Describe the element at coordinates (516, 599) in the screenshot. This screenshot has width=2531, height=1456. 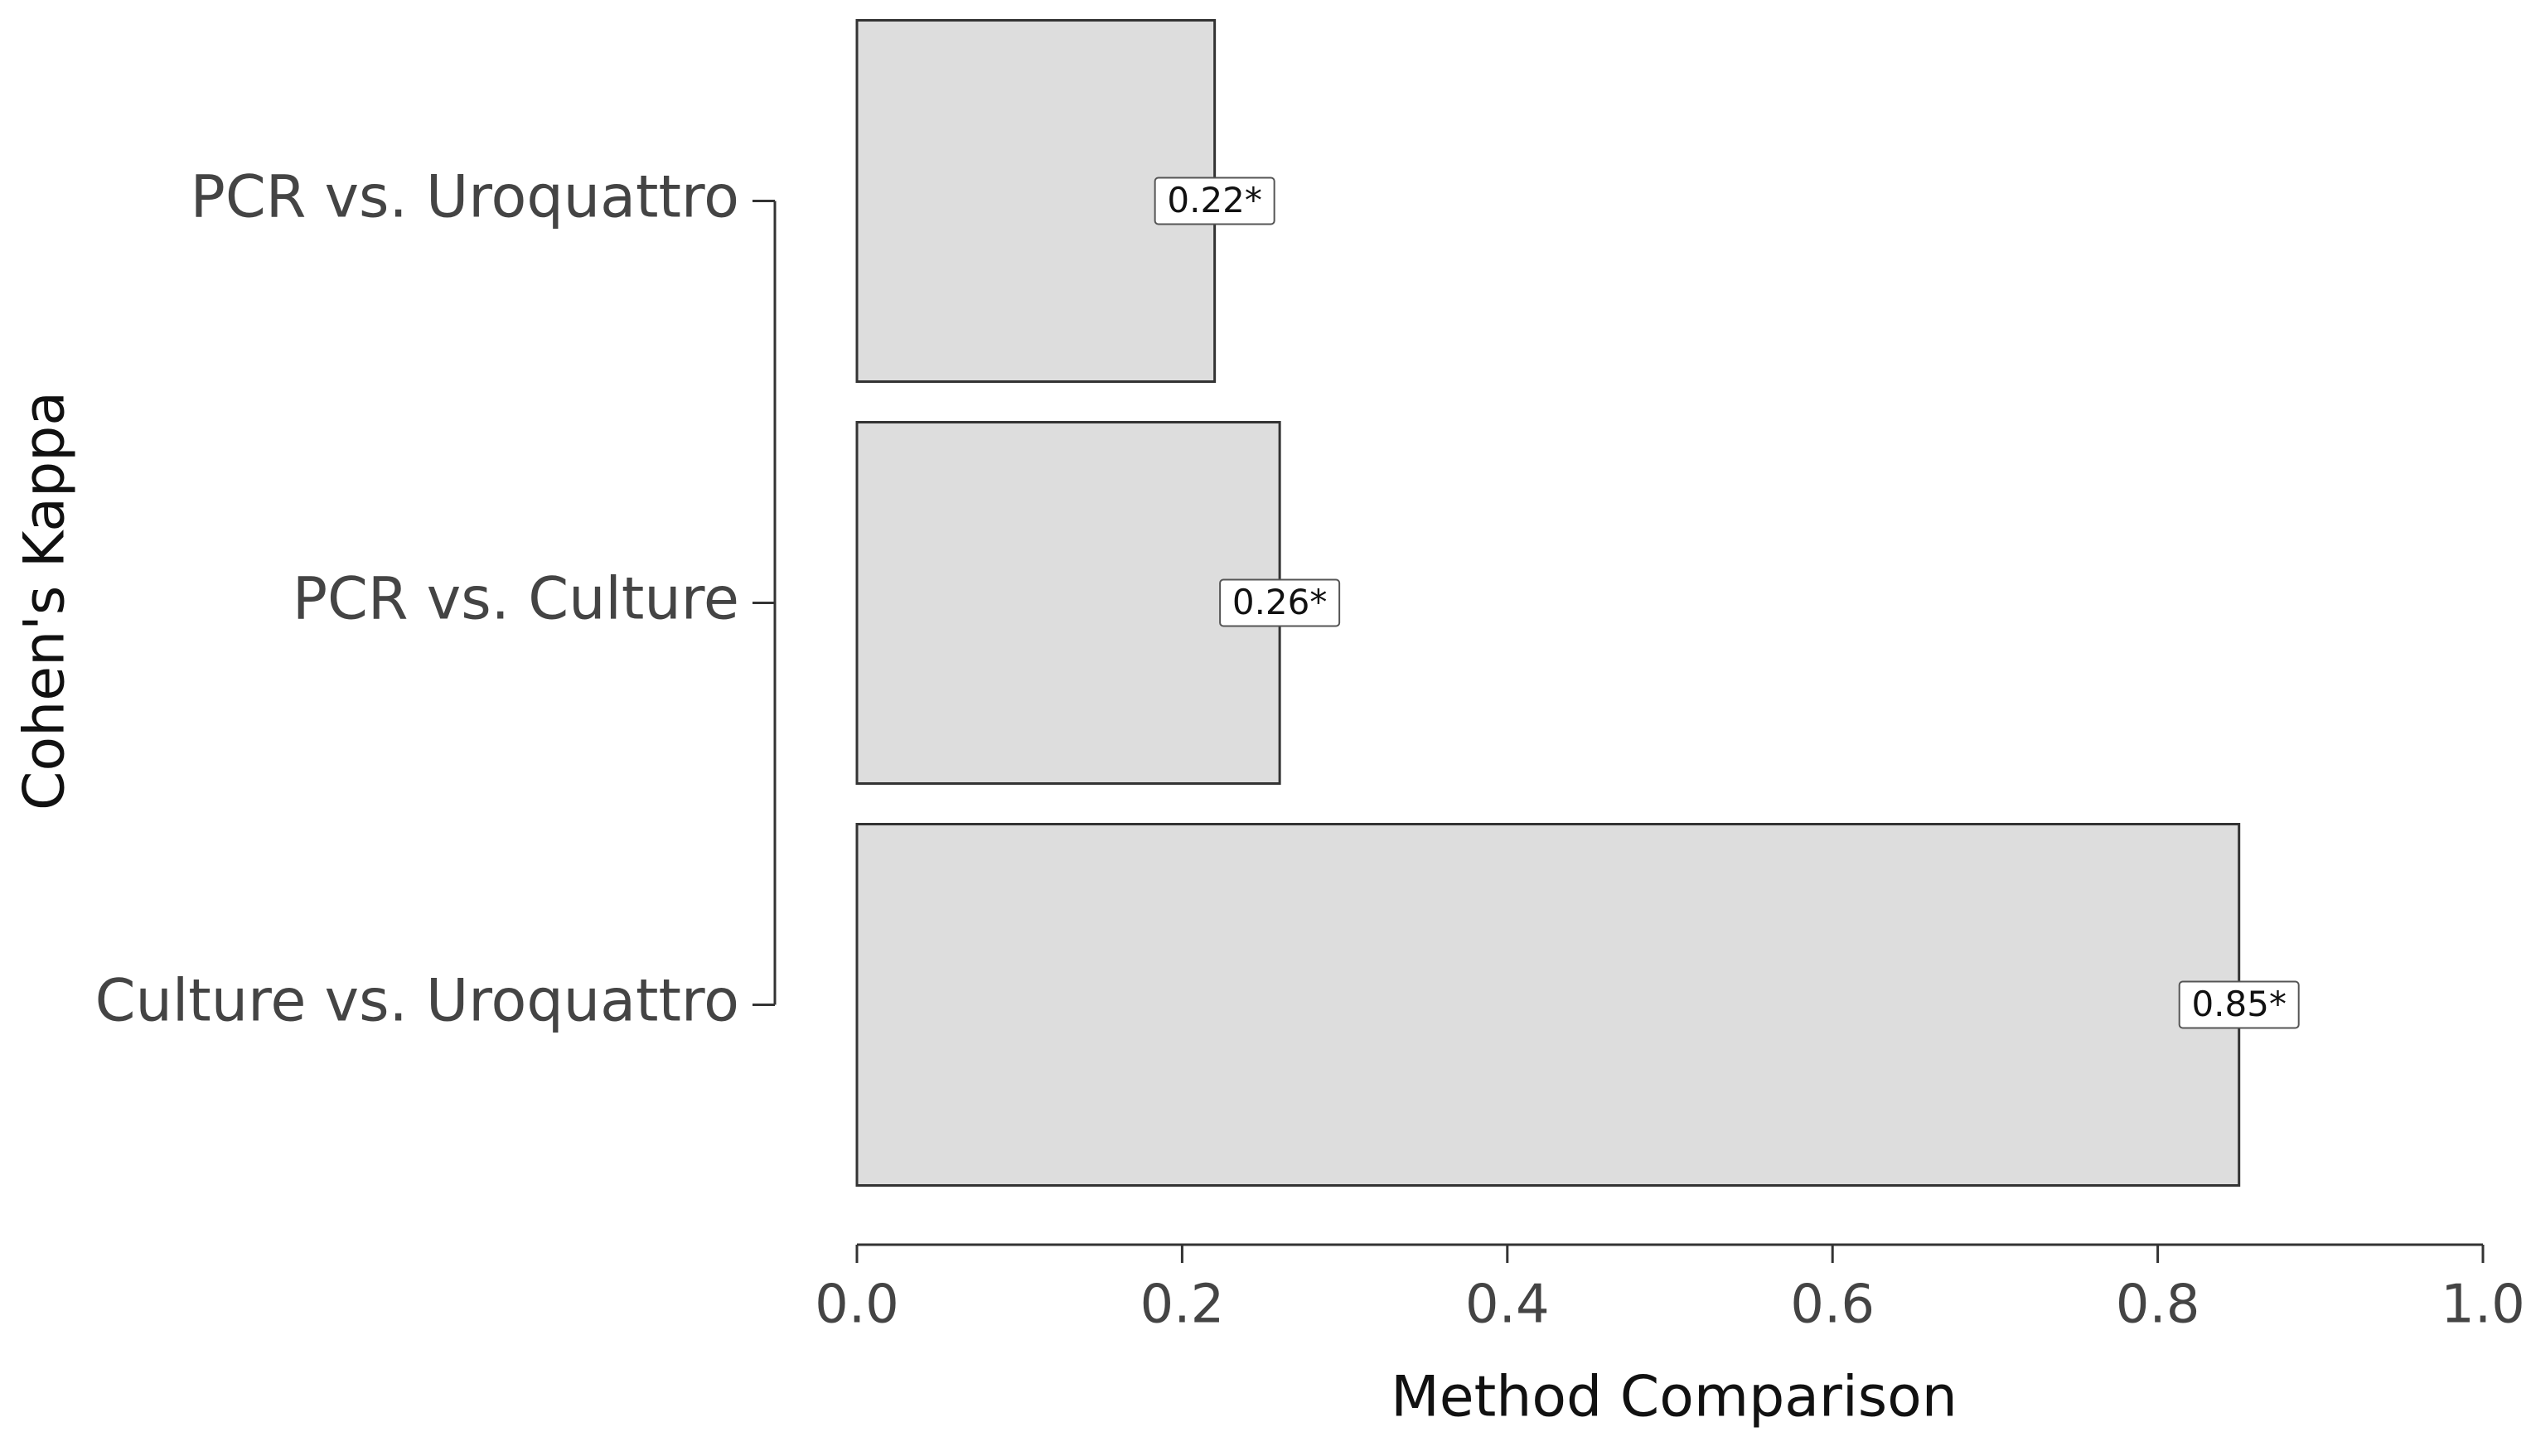
I see `y-tick-label: PCR vs. Culture` at that location.